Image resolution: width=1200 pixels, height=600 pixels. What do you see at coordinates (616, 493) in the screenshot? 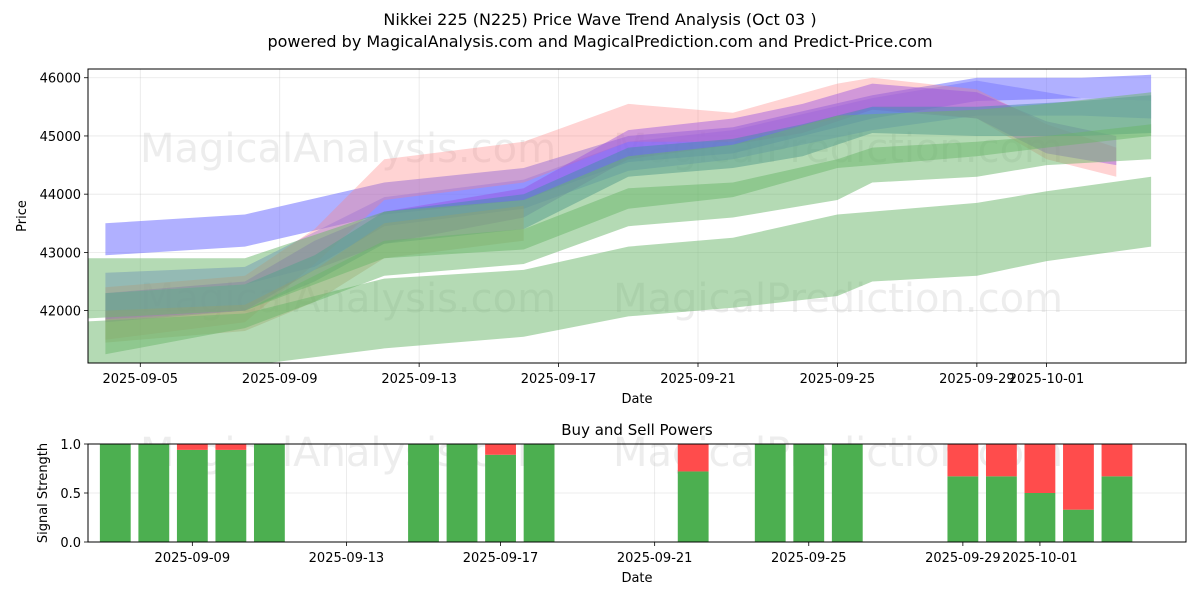
I see `power-bars` at bounding box center [616, 493].